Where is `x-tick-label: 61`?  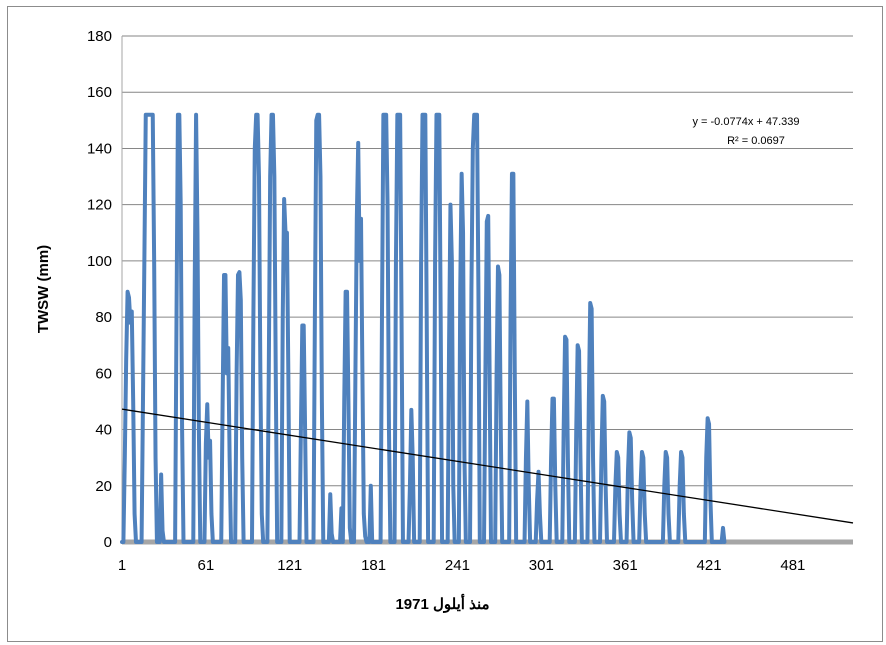 x-tick-label: 61 is located at coordinates (206, 565).